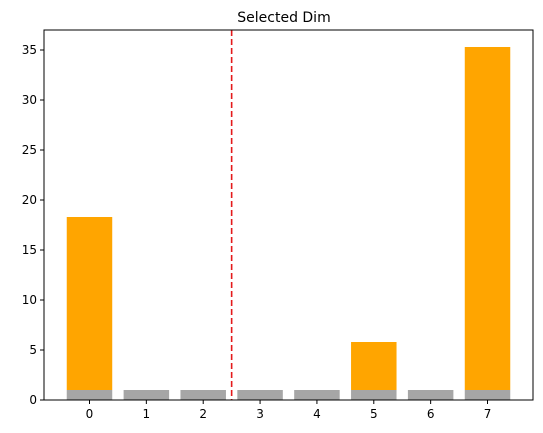  What do you see at coordinates (33, 350) in the screenshot?
I see `y-tick-label-5: 5` at bounding box center [33, 350].